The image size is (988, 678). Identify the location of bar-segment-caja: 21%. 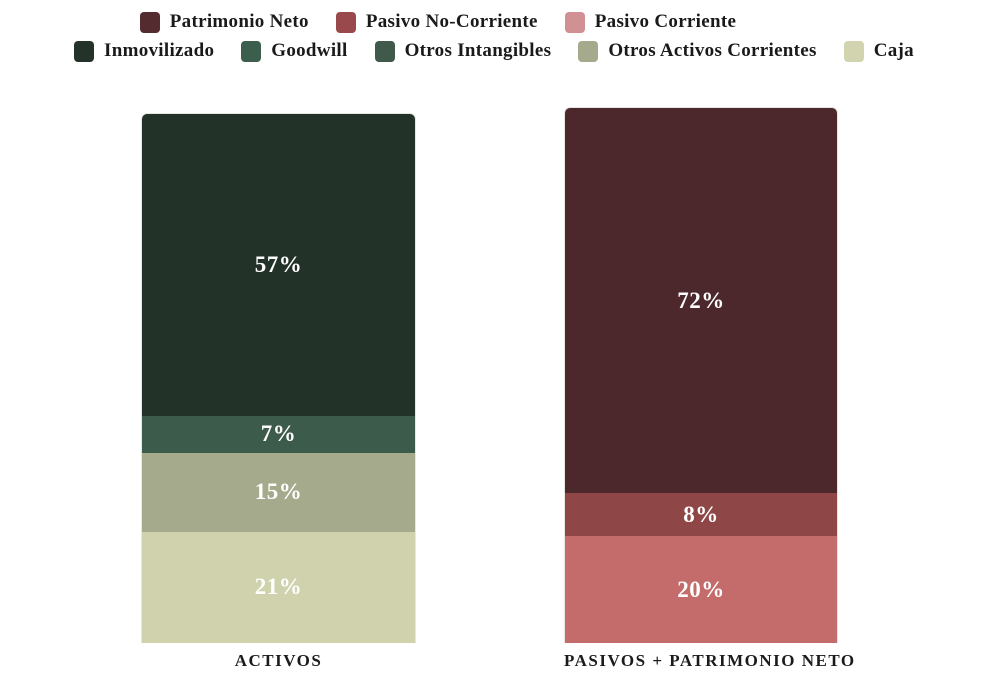
(278, 587).